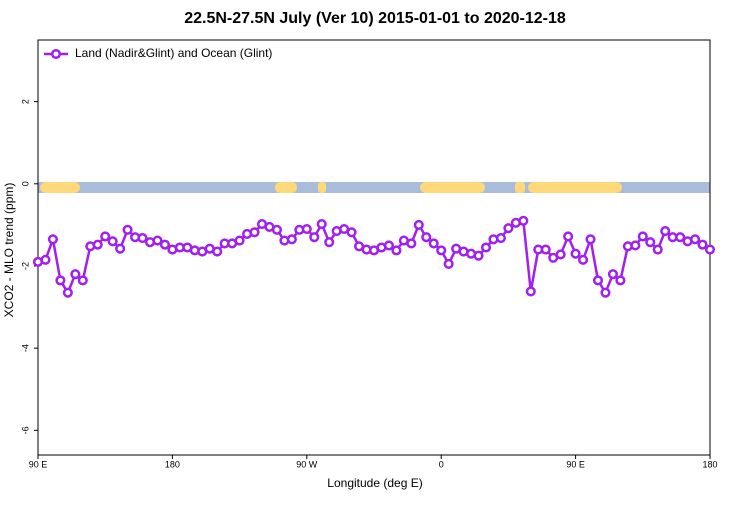 The image size is (750, 505). What do you see at coordinates (25, 183) in the screenshot?
I see `y-tick-label: 0` at bounding box center [25, 183].